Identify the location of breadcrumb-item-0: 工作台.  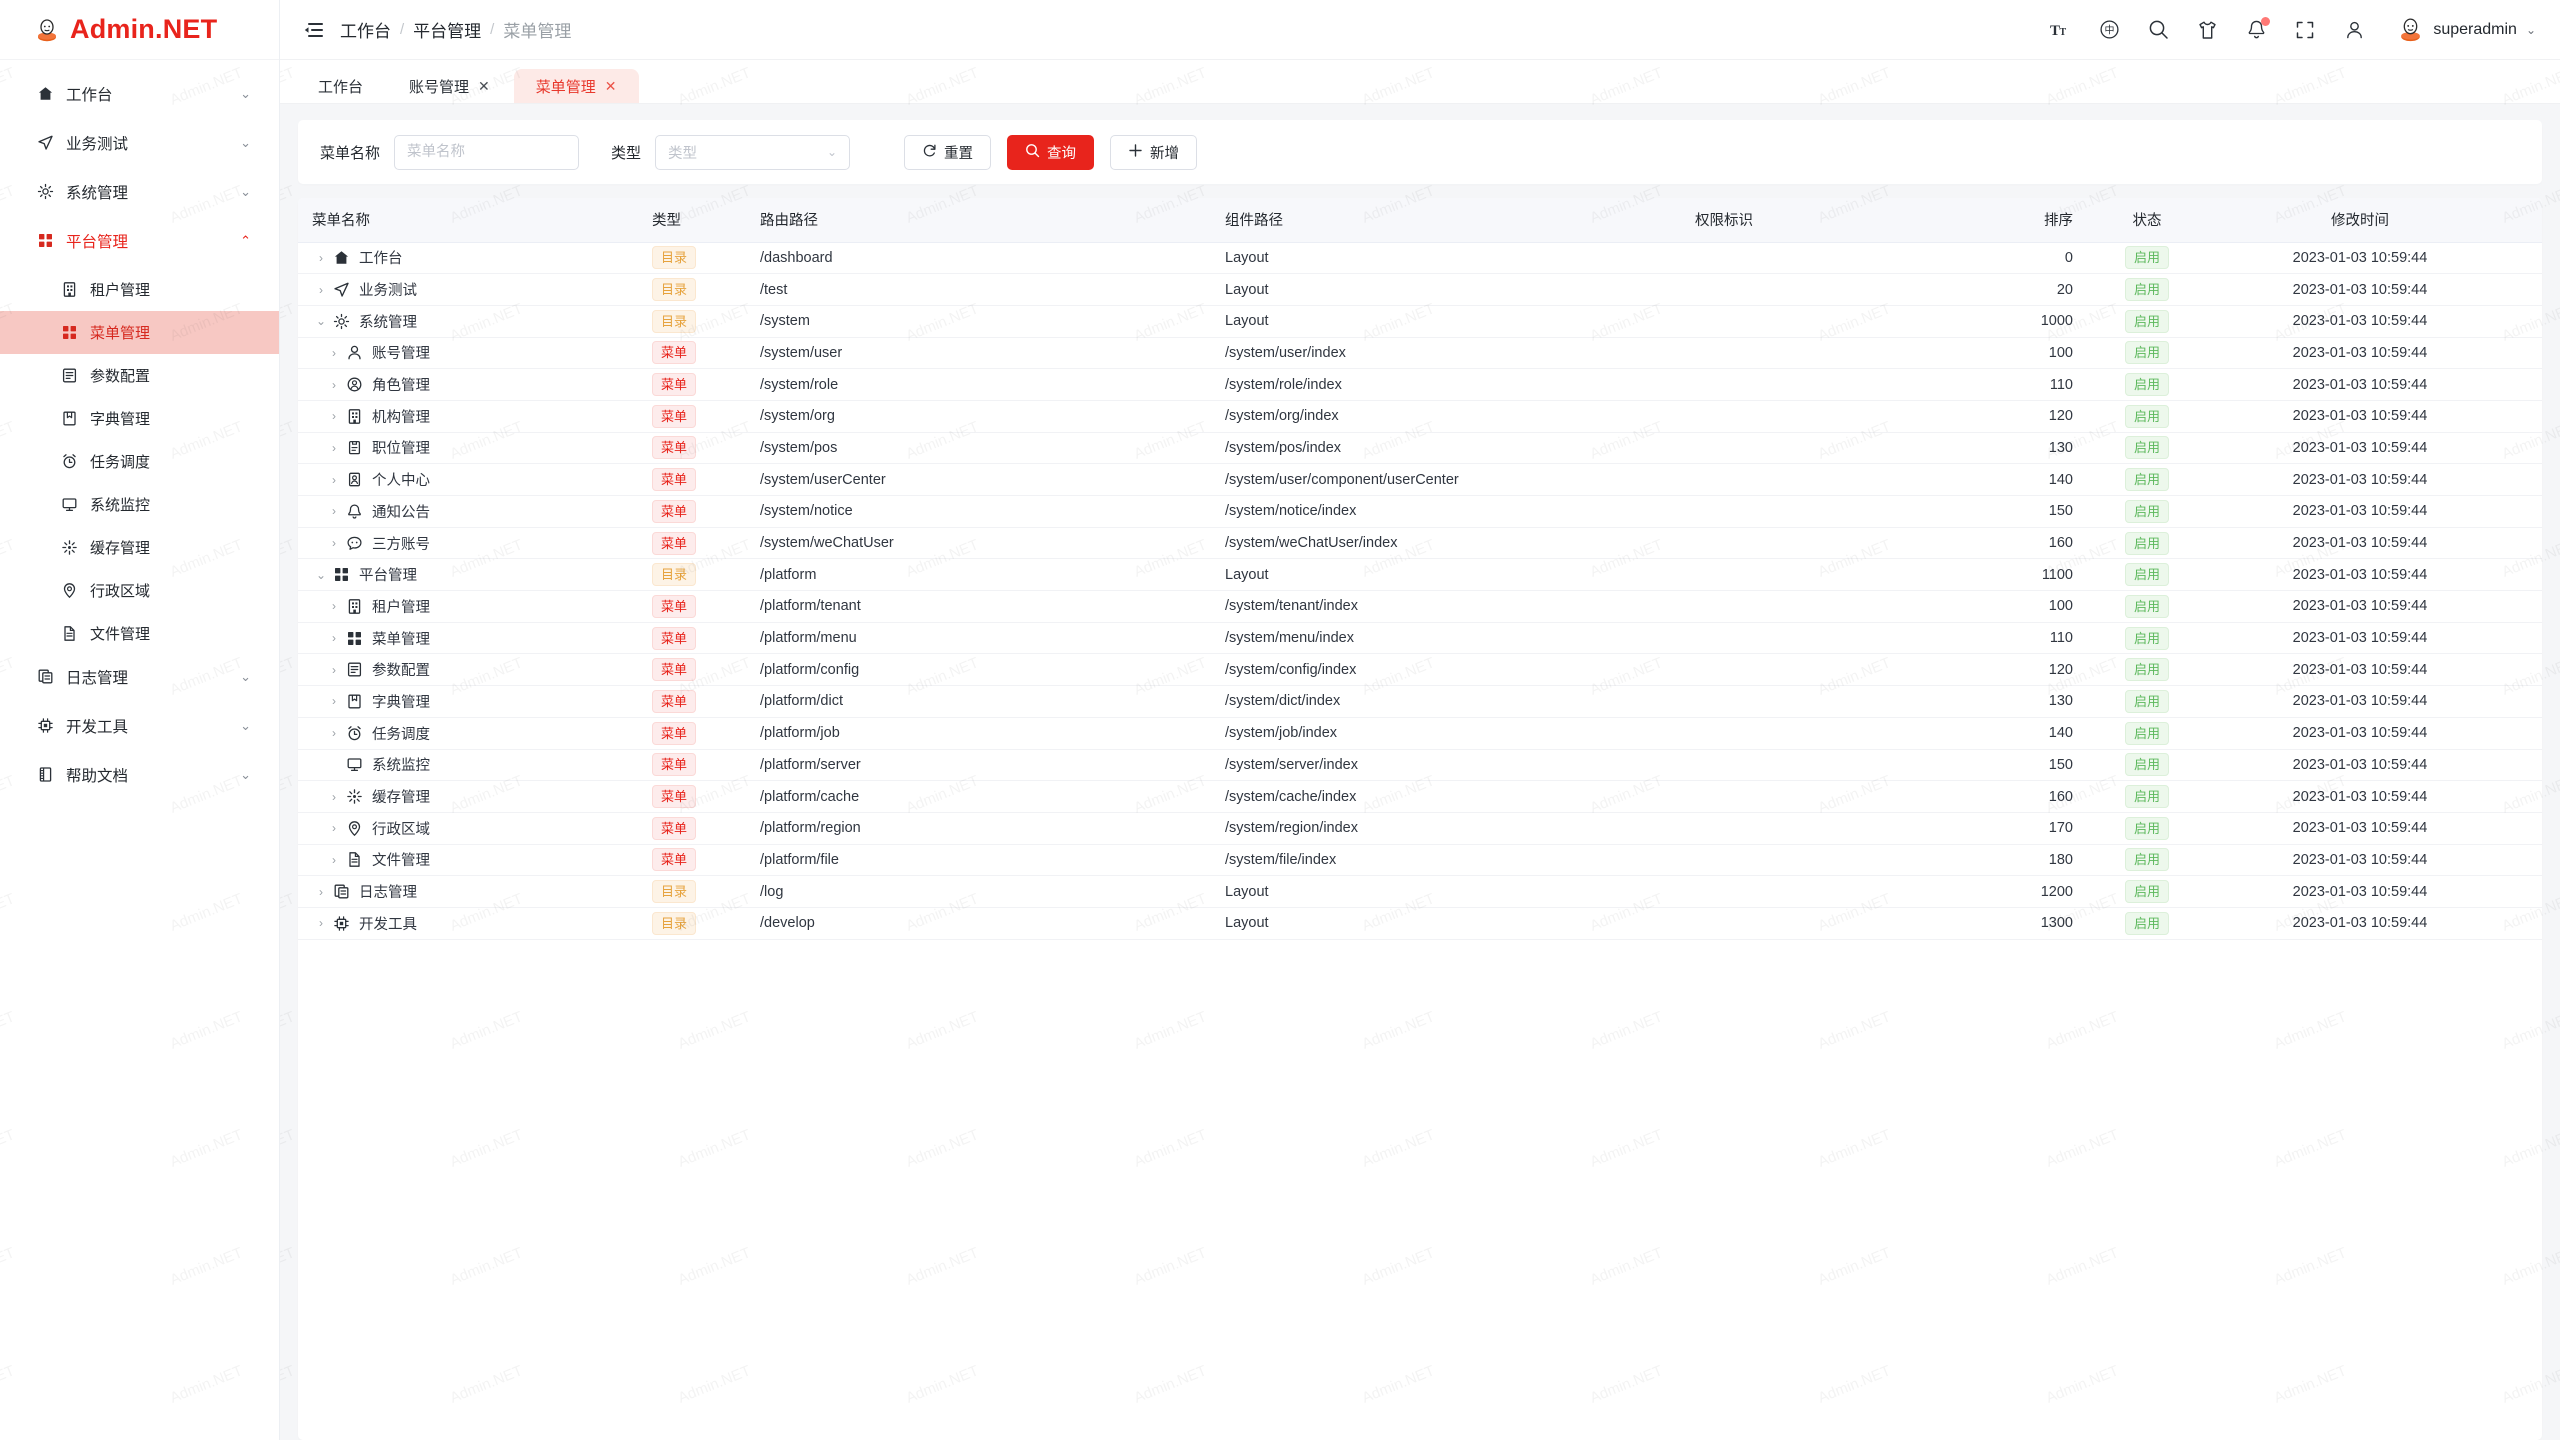
(365, 31).